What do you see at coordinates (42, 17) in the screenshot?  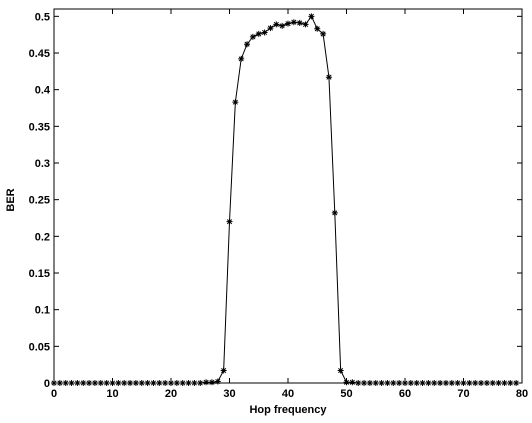 I see `y-tick-label: 0.5` at bounding box center [42, 17].